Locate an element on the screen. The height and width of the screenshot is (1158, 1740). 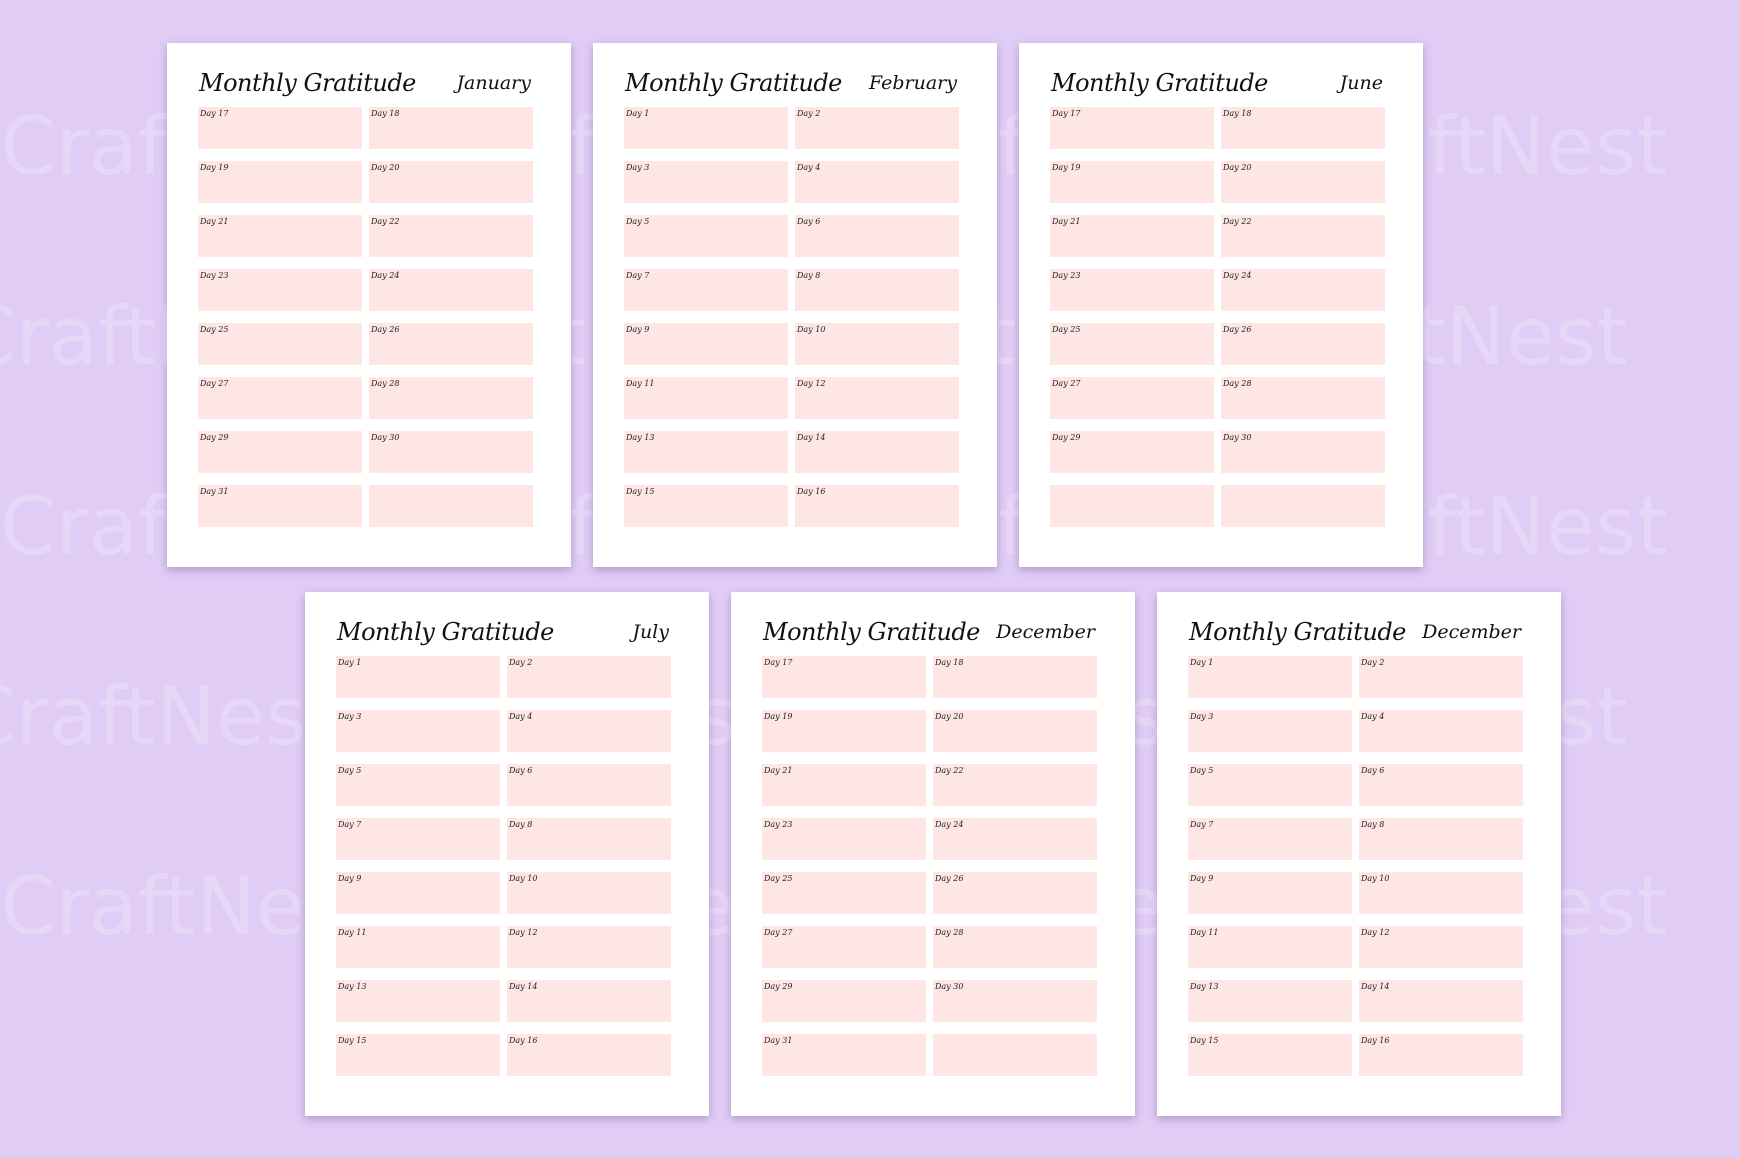
day-label: Day 14 is located at coordinates (523, 986).